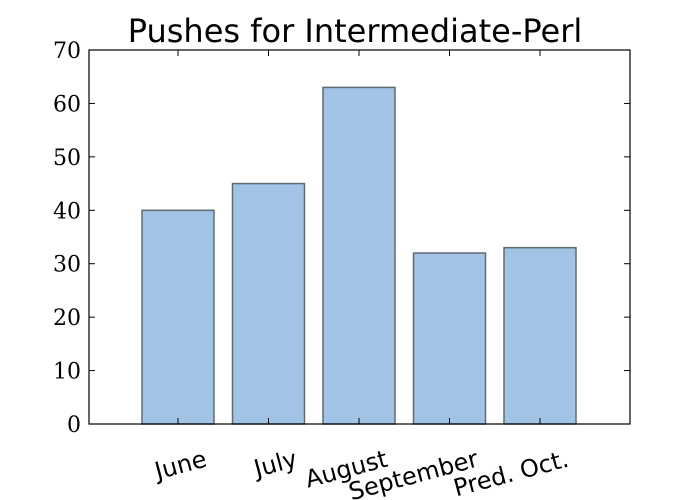 The image size is (700, 500). Describe the element at coordinates (67, 158) in the screenshot. I see `y-tick-label: 50` at that location.